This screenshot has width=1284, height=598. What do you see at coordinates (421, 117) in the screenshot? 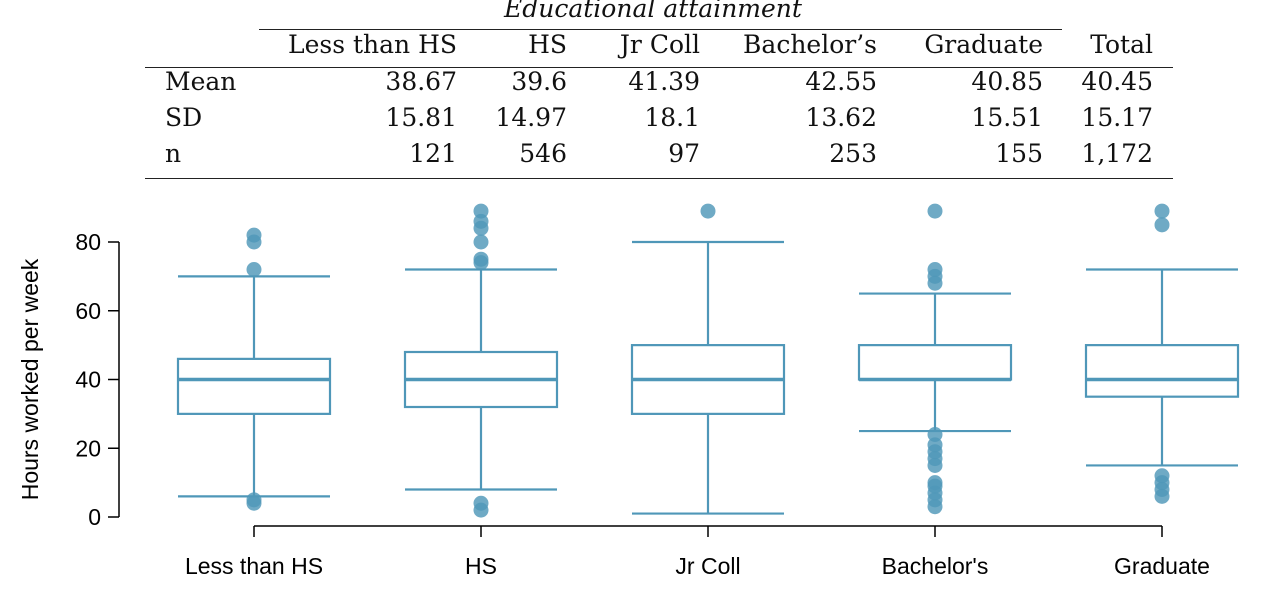
I see `table-cell: 15.81` at bounding box center [421, 117].